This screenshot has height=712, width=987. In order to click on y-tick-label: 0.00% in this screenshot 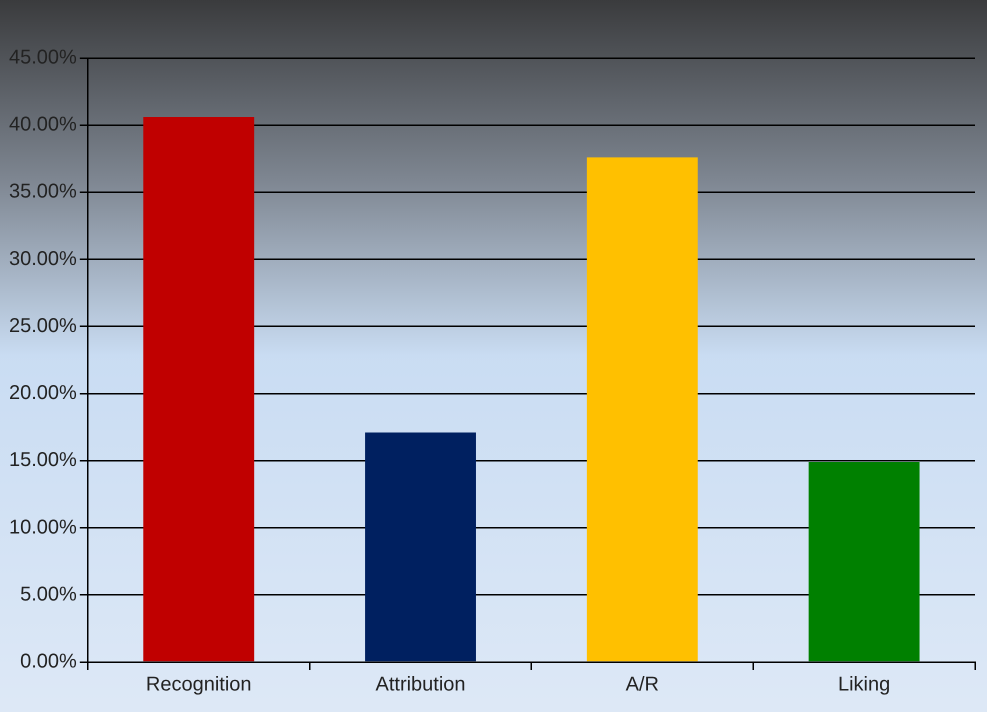, I will do `click(49, 661)`.